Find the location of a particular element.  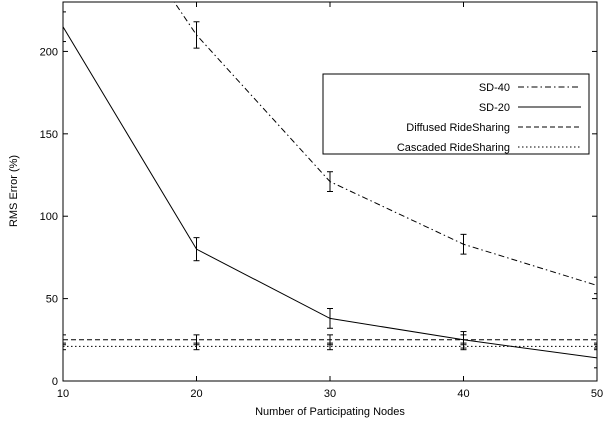

y-tick-label: 0 is located at coordinates (55, 382).